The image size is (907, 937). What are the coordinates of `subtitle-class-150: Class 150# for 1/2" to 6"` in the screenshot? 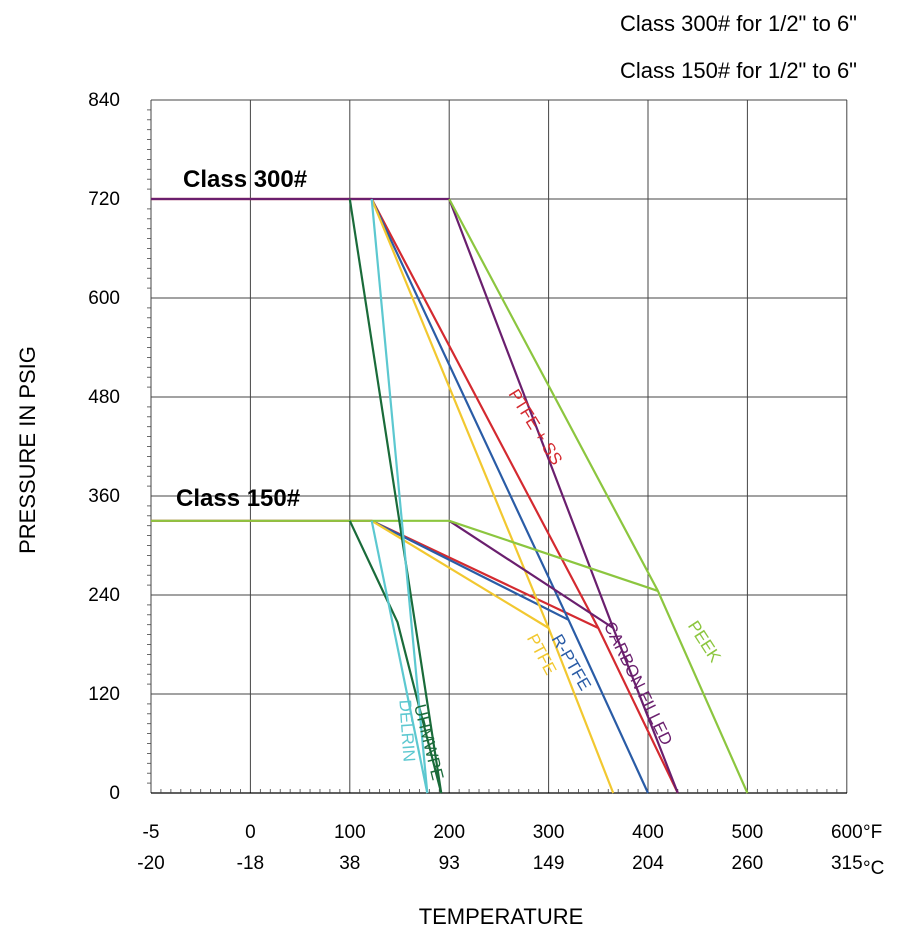 It's located at (738, 70).